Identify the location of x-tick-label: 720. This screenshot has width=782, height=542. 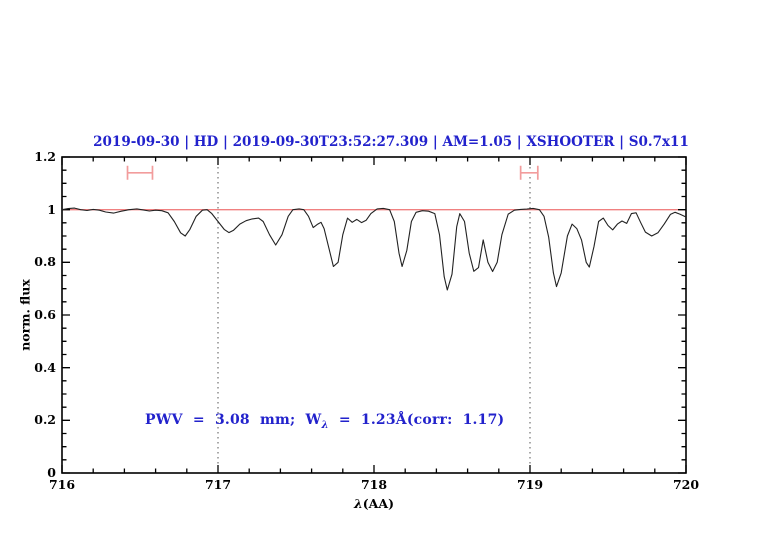
(686, 484).